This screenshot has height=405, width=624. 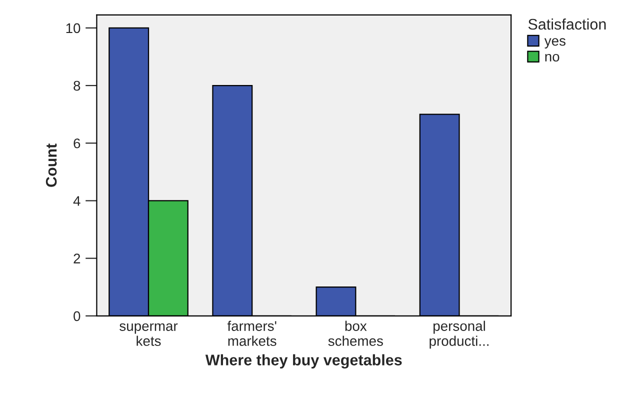 I want to click on x-tick-label: box schemes, so click(x=355, y=333).